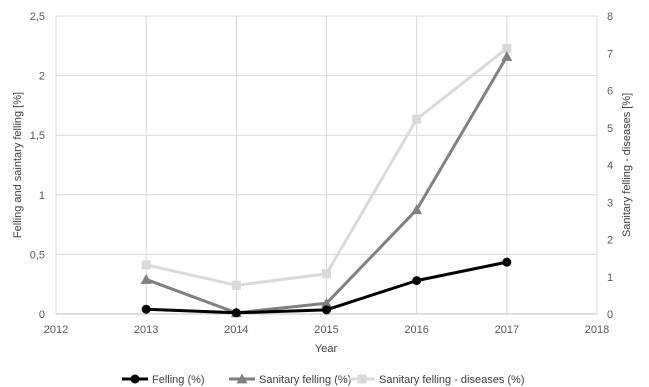 This screenshot has height=387, width=649. Describe the element at coordinates (326, 330) in the screenshot. I see `x-tick-label: 2015` at that location.